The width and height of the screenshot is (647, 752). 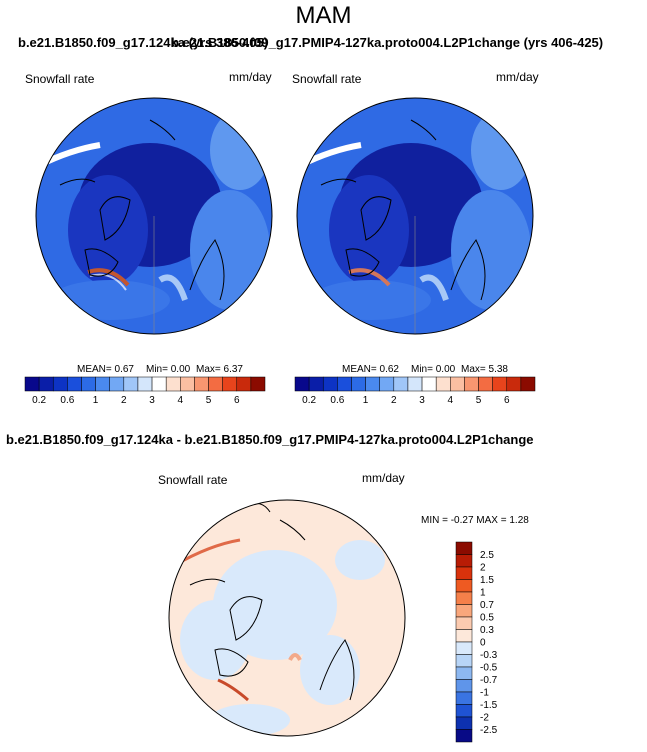 What do you see at coordinates (487, 630) in the screenshot?
I see `diff-colorbar-tick-label: 0.3` at bounding box center [487, 630].